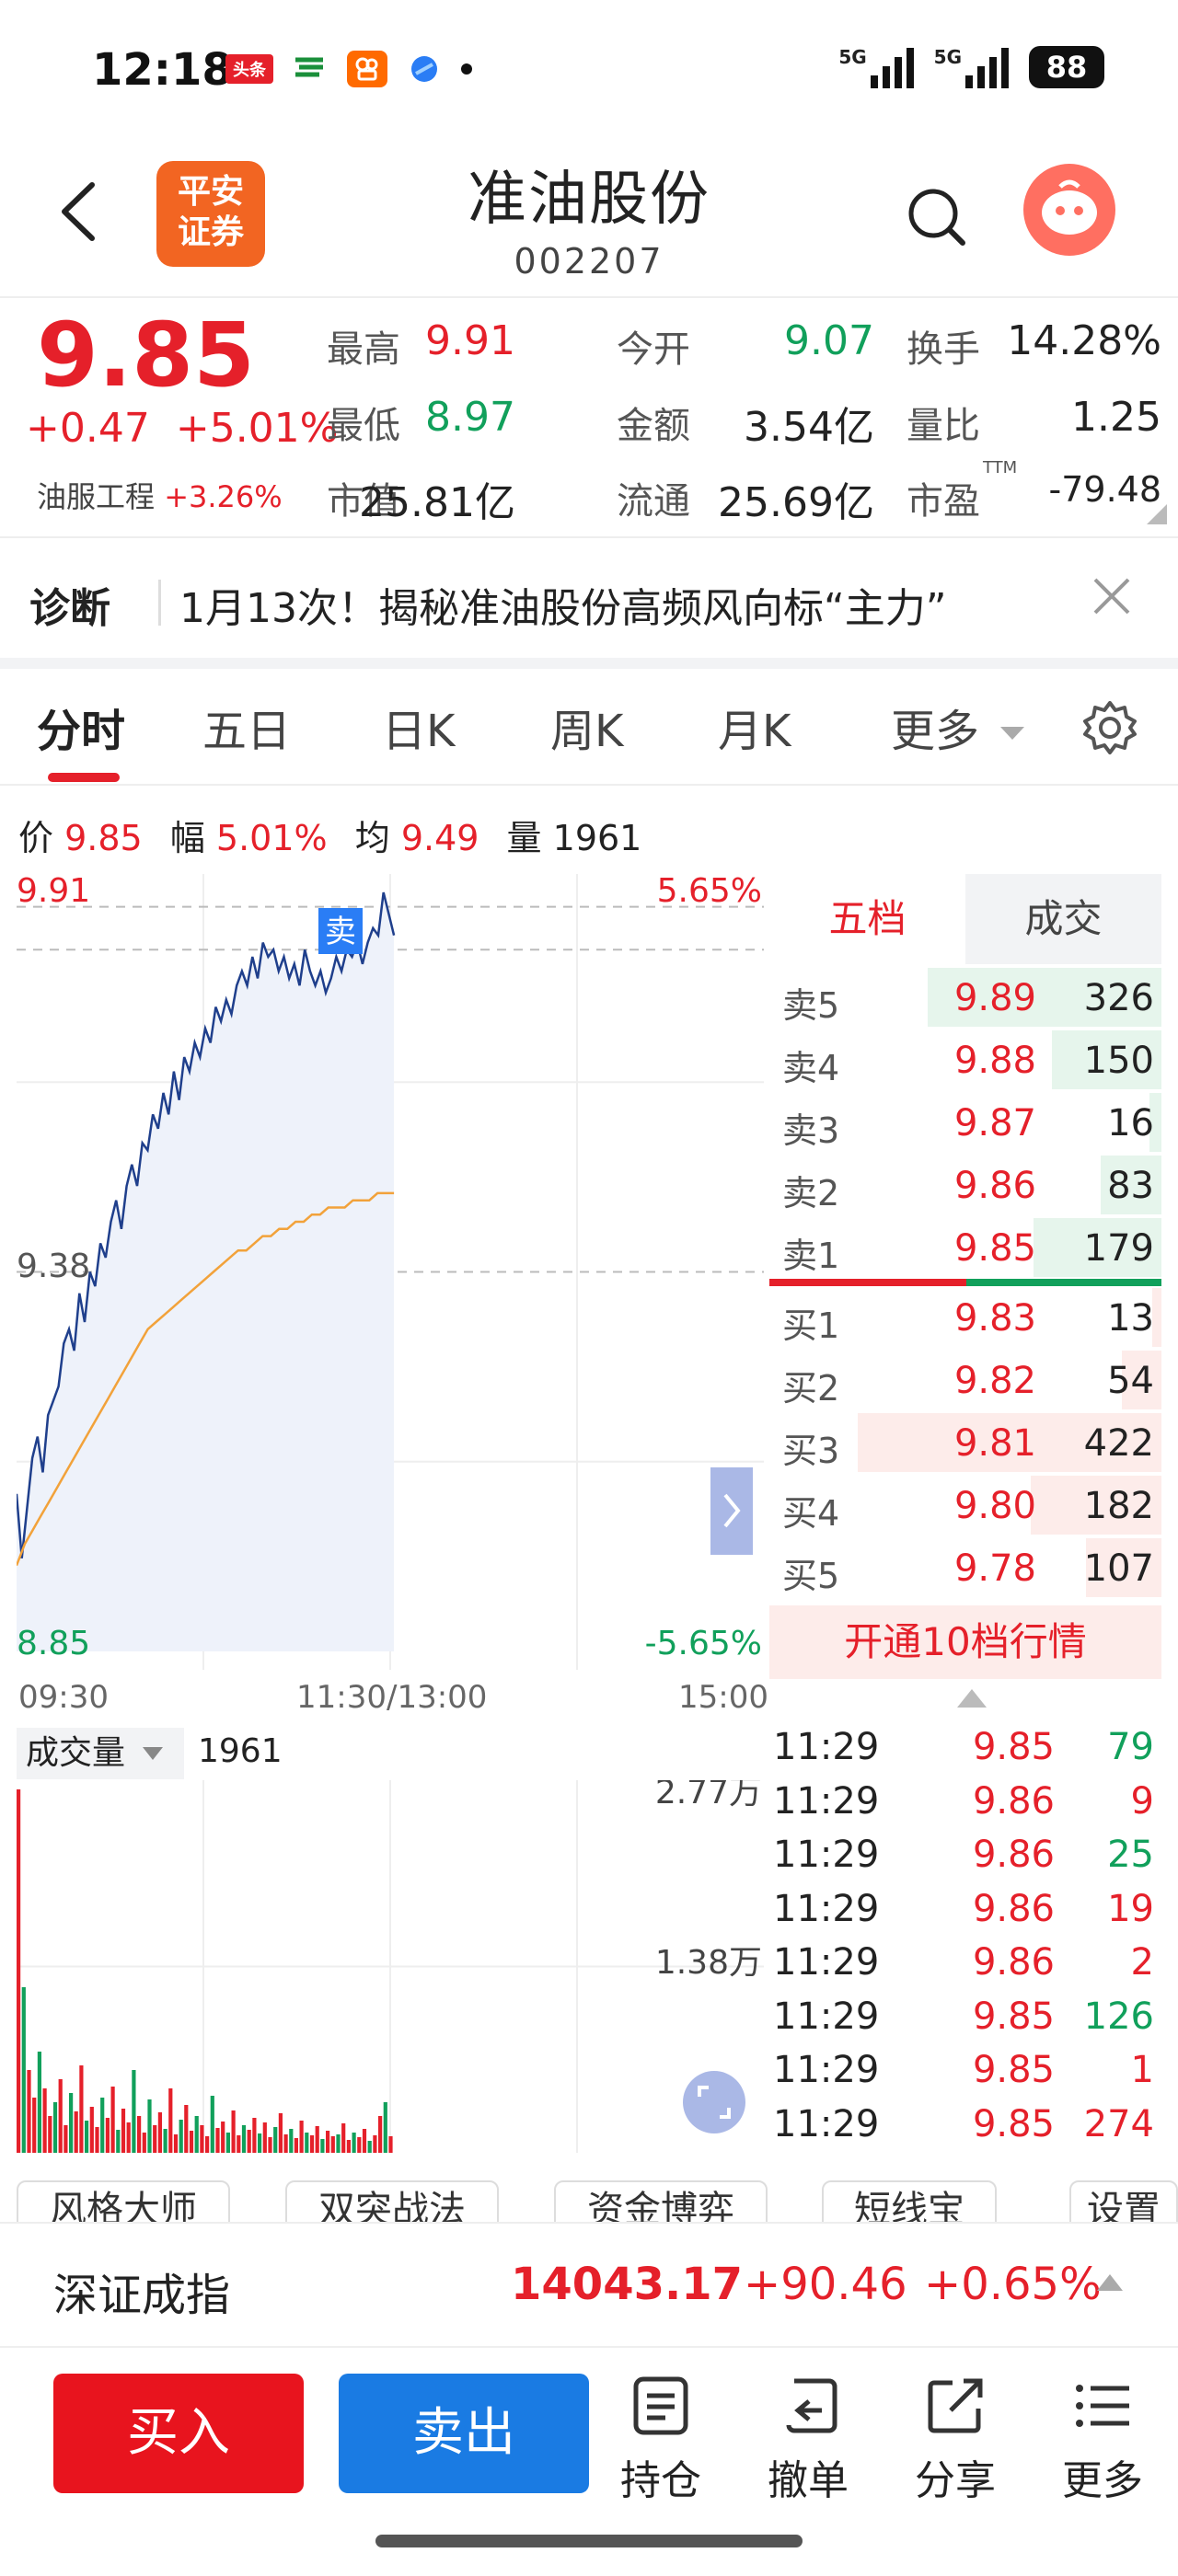  I want to click on more-menu-icon, so click(1102, 2406).